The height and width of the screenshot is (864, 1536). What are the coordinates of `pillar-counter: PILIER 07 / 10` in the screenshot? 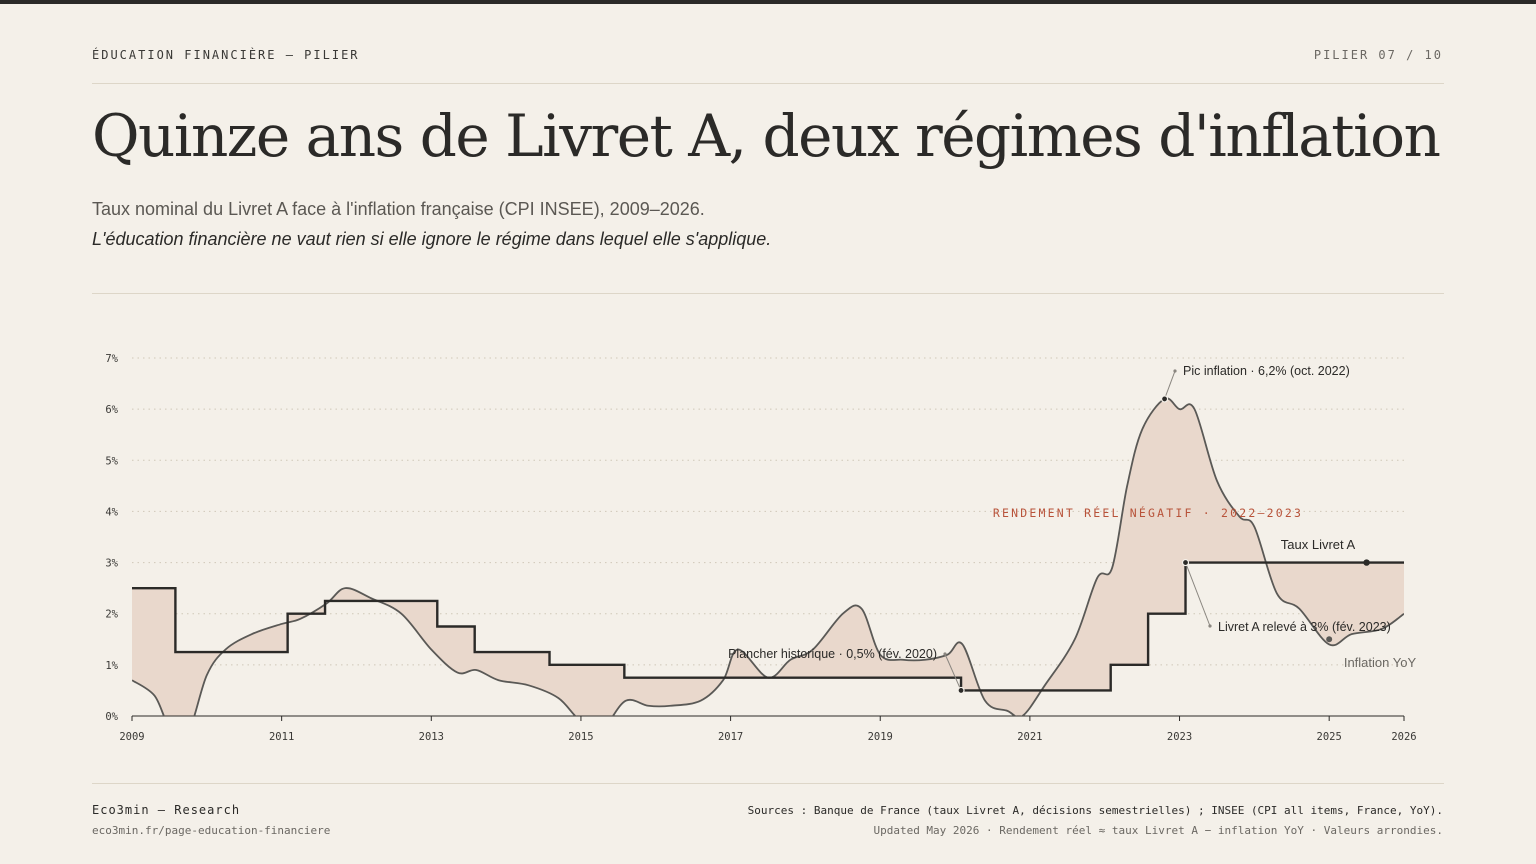 It's located at (1378, 55).